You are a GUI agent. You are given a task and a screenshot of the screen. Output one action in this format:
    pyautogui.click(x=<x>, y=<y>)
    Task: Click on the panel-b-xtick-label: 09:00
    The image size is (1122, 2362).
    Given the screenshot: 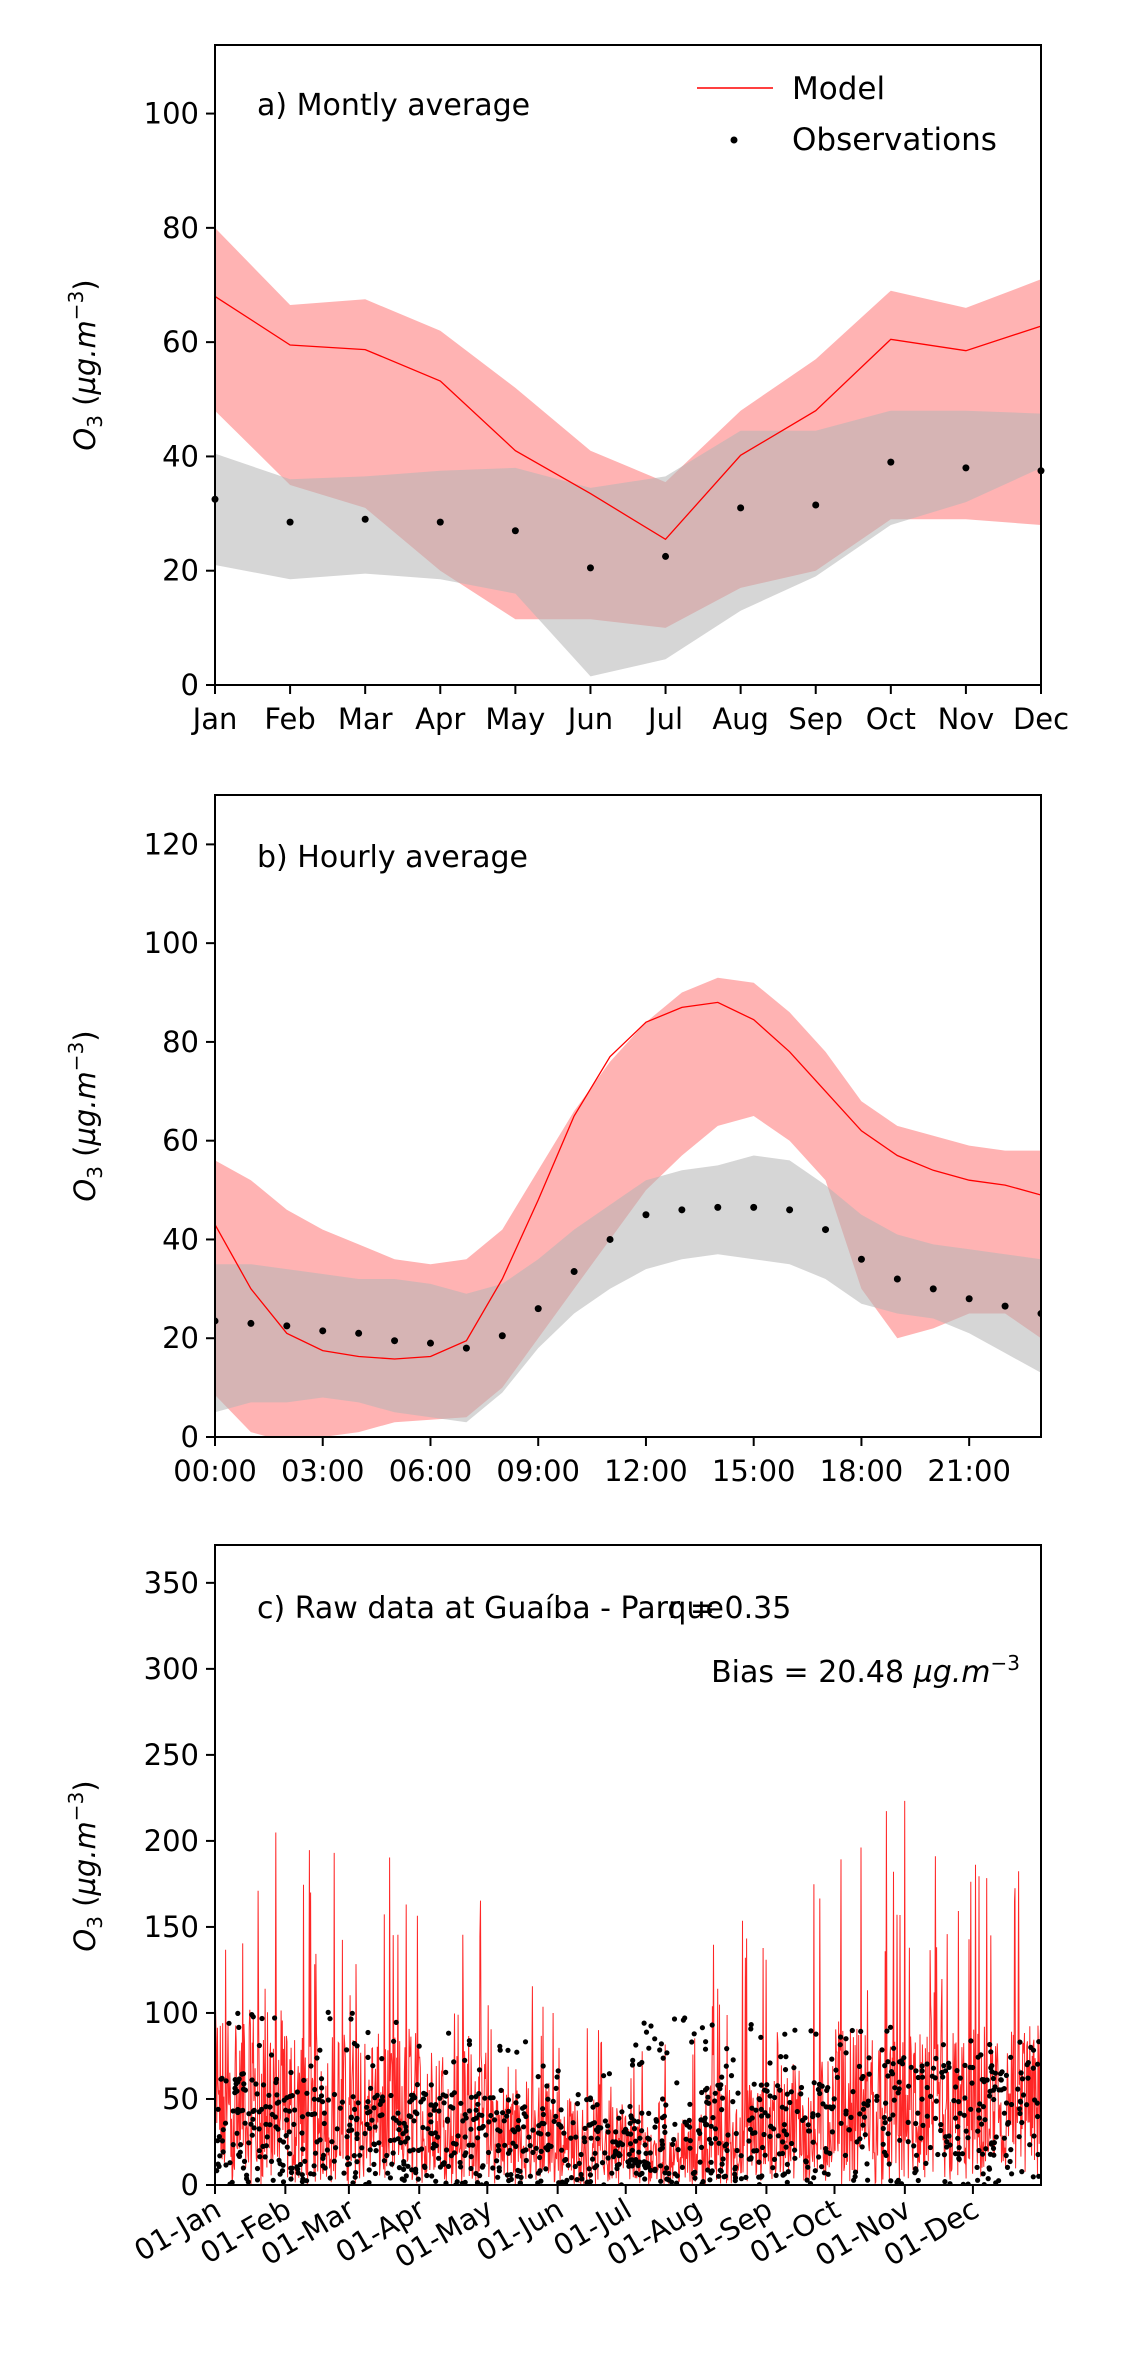 What is the action you would take?
    pyautogui.click(x=538, y=1471)
    